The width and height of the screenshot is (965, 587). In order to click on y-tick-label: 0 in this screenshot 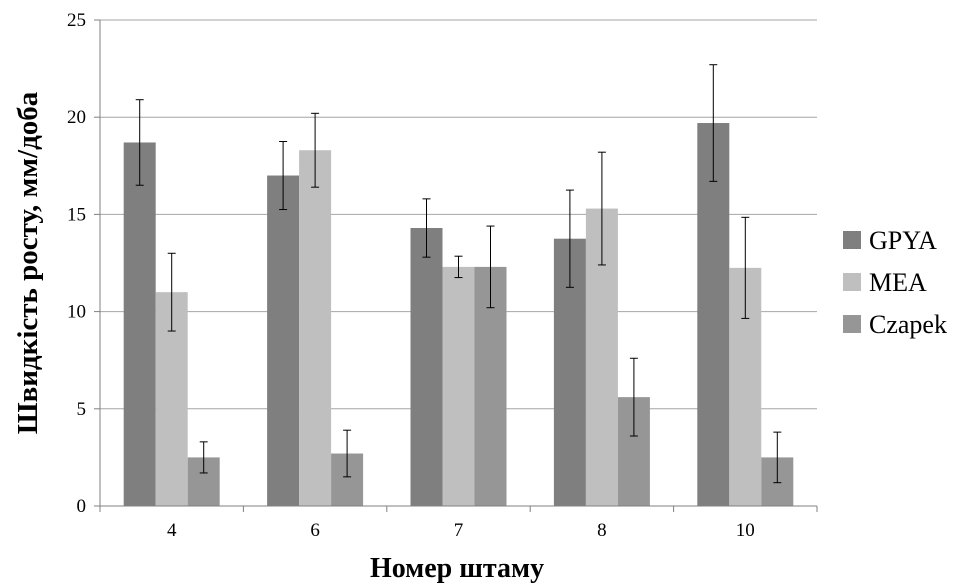, I will do `click(82, 506)`.